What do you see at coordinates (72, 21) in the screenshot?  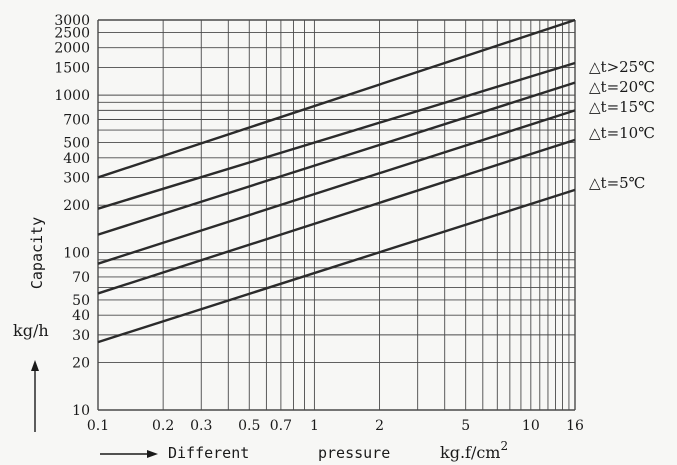 I see `y-tick-label: 3000` at bounding box center [72, 21].